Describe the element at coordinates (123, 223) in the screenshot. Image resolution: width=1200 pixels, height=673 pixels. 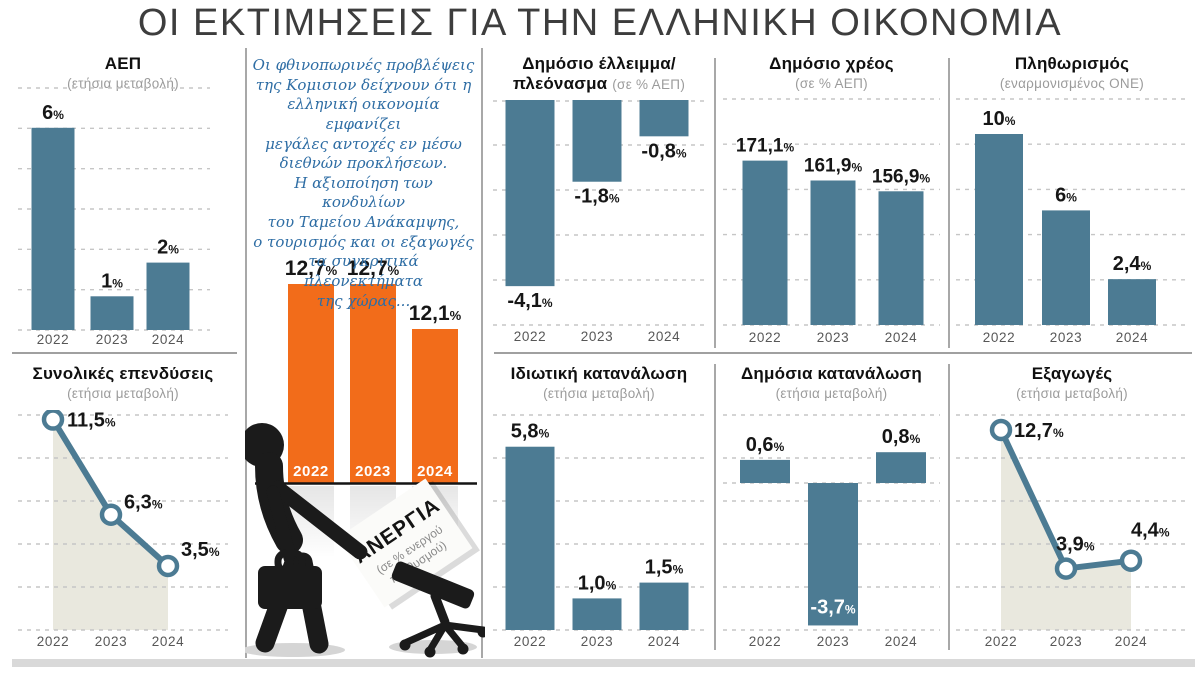
I see `gdp-chart: 6% 2022 1% 2023 2% 2024` at that location.